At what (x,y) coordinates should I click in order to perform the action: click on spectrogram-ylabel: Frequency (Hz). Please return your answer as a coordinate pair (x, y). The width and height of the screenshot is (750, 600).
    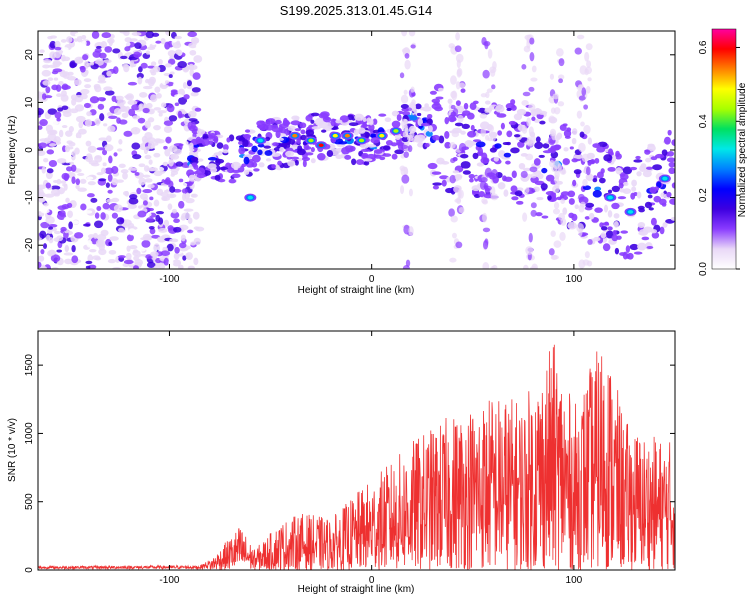
    Looking at the image, I should click on (12, 150).